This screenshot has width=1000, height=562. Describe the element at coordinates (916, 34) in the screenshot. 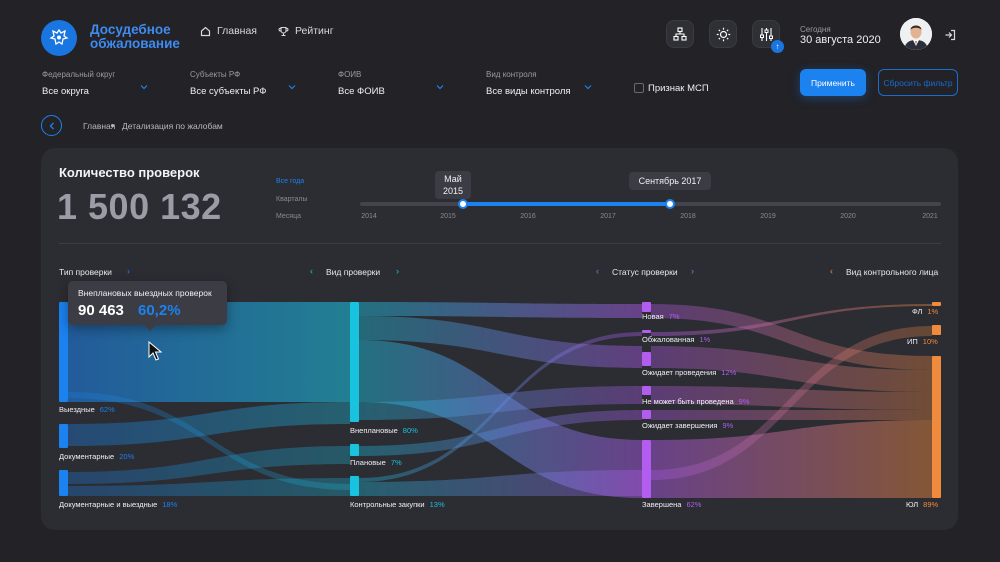

I see `avatar` at that location.